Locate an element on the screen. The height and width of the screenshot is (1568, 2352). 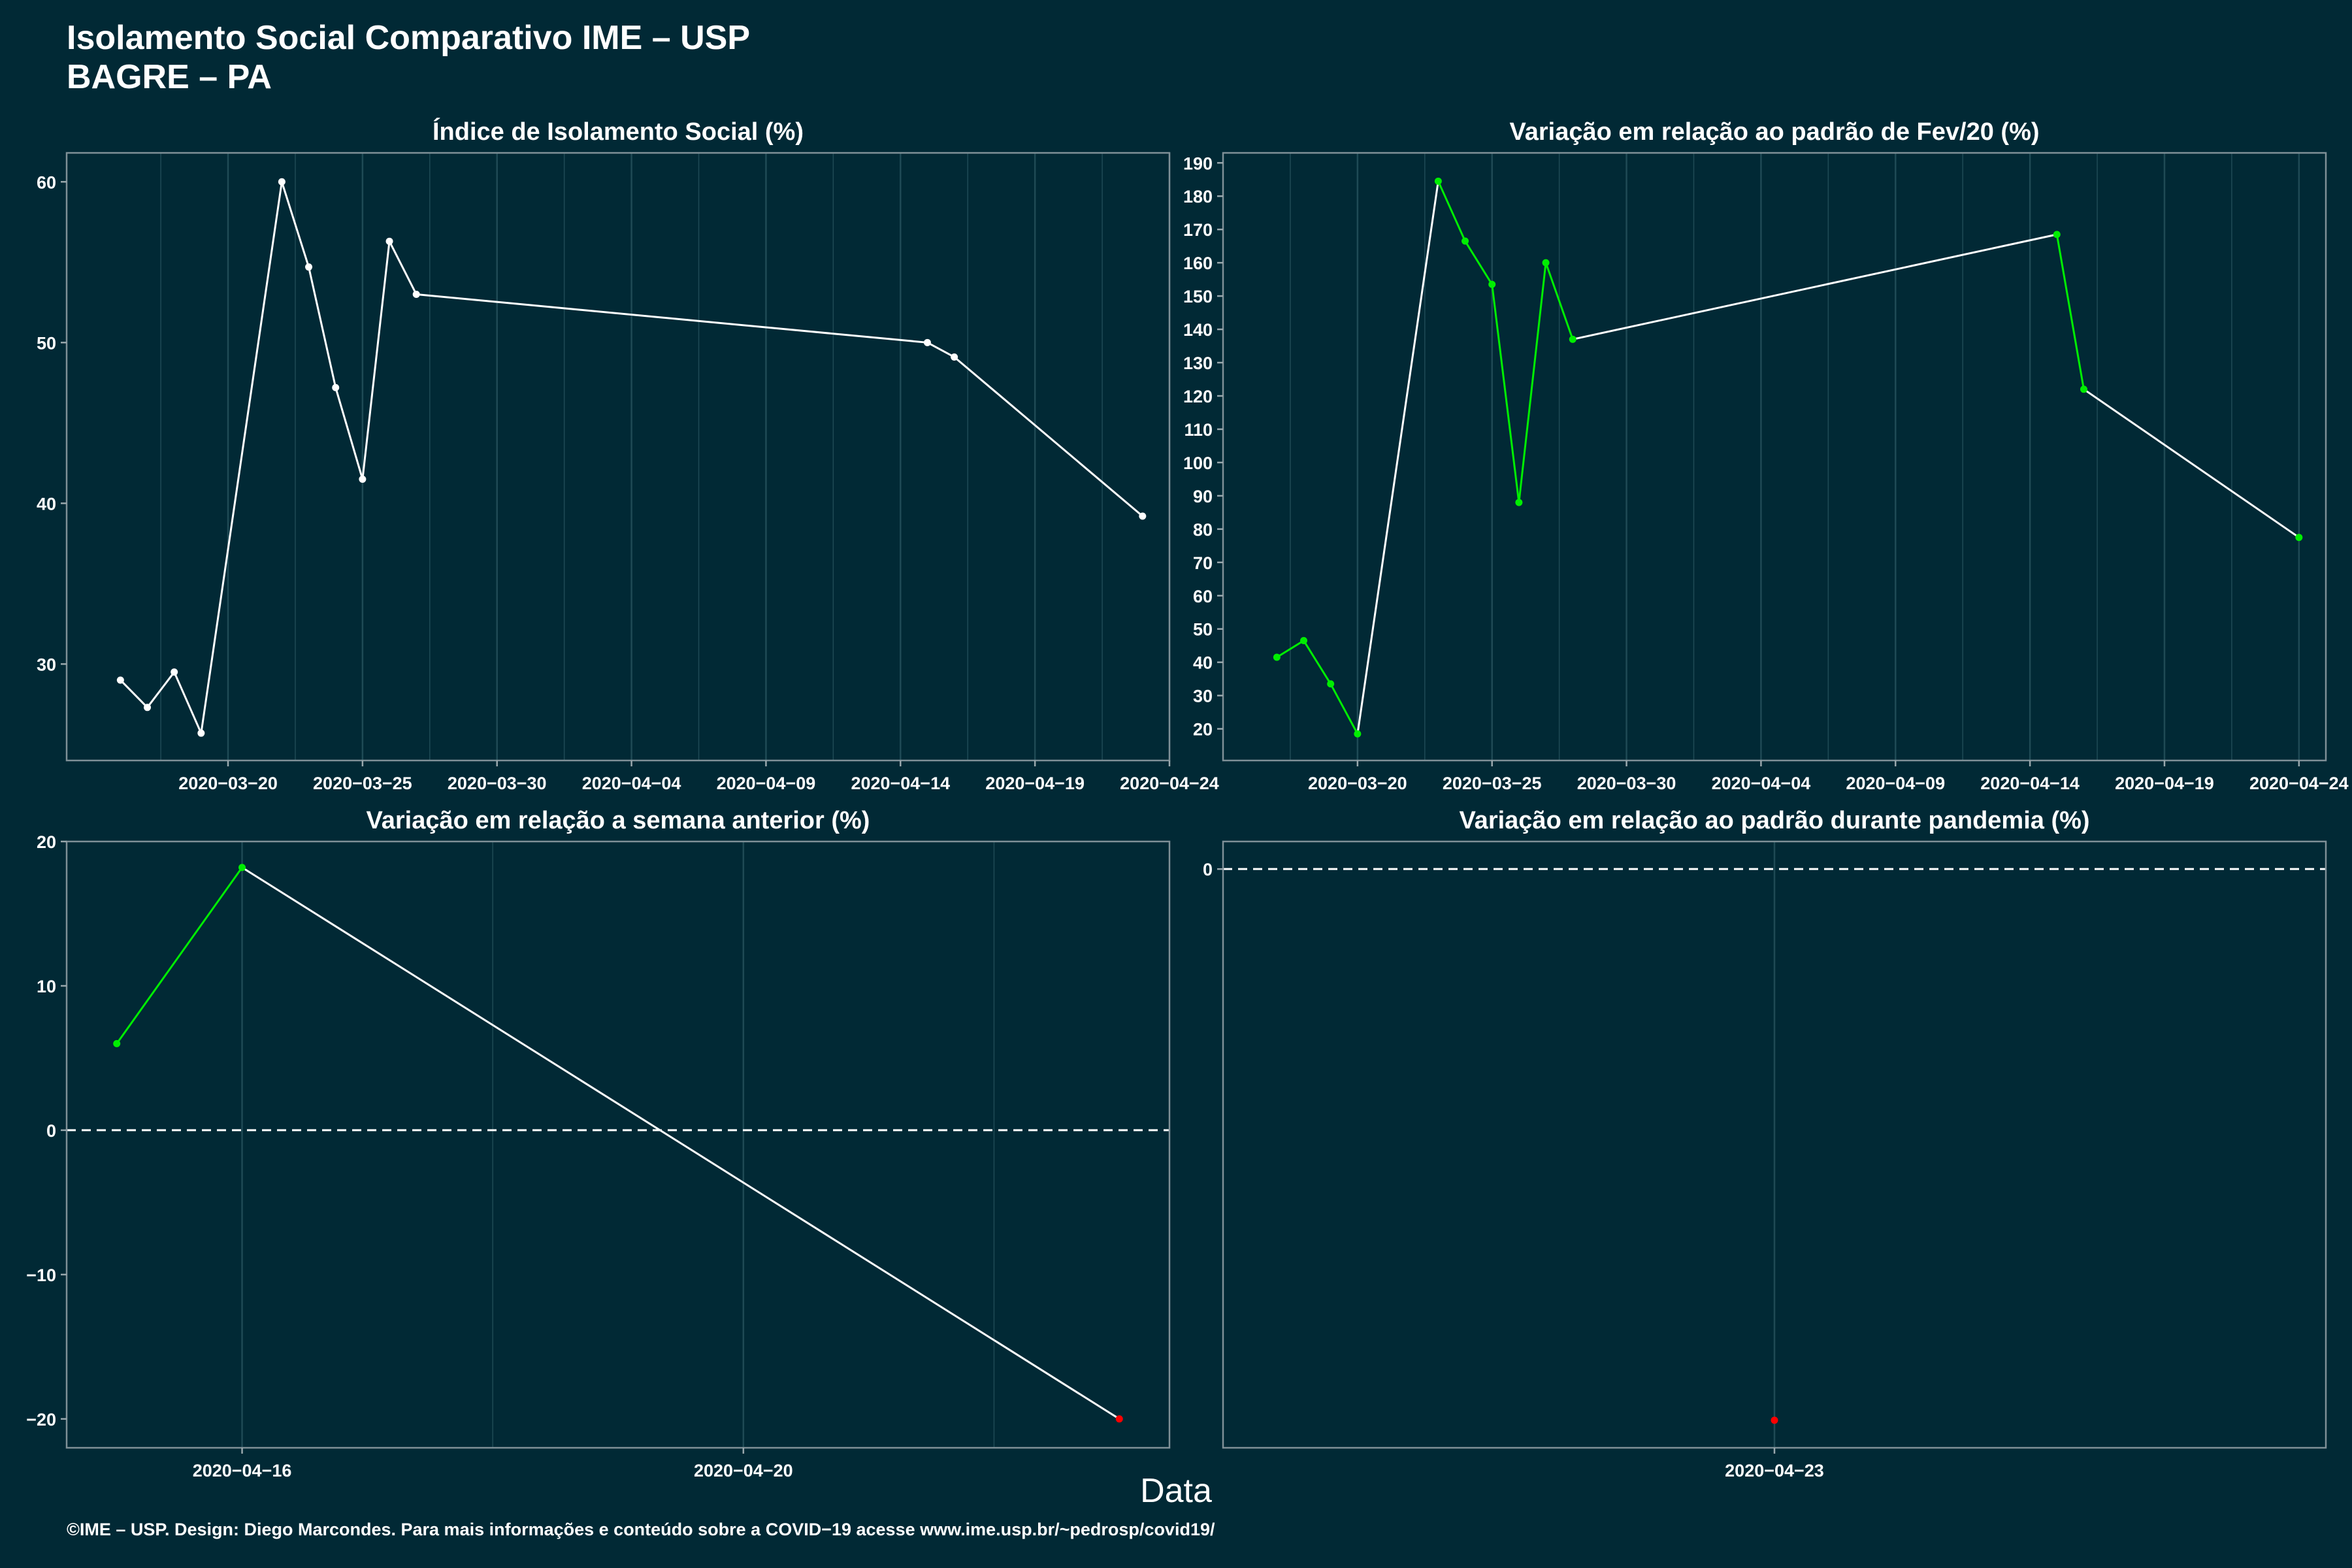
y-tick-label: 90 is located at coordinates (1203, 496).